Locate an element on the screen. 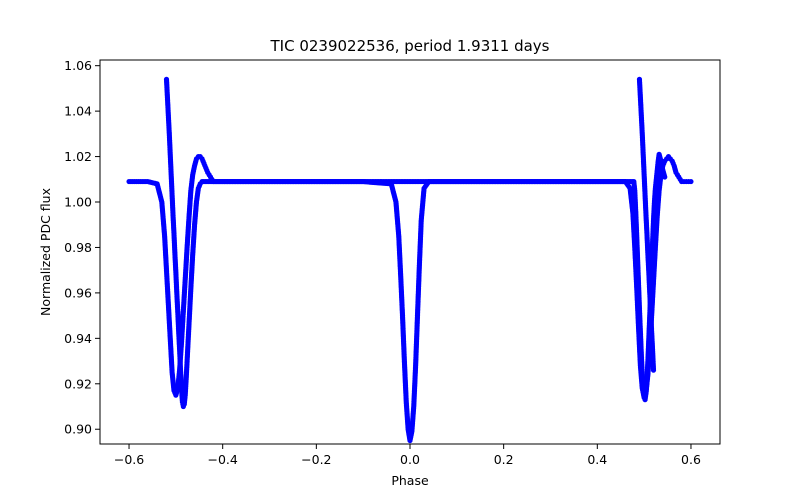 Image resolution: width=800 pixels, height=500 pixels. y-tick-label: 0.98 is located at coordinates (78, 247).